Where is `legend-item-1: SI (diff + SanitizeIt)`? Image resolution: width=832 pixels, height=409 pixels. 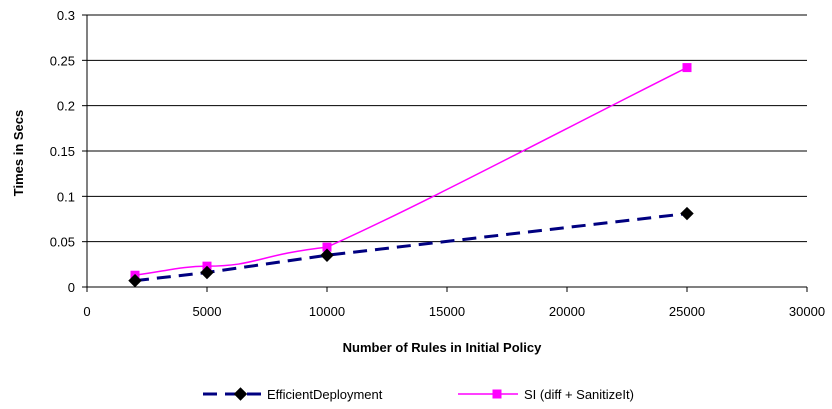
legend-item-1: SI (diff + SanitizeIt) is located at coordinates (546, 394).